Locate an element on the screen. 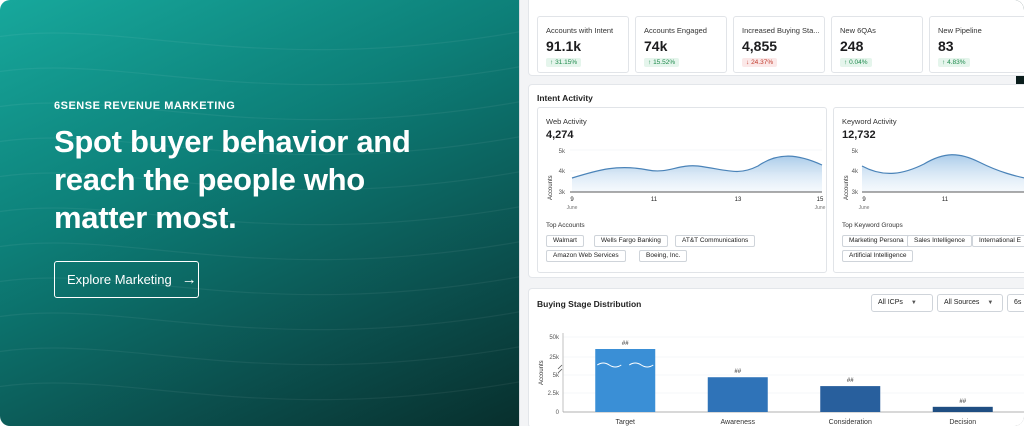 This screenshot has height=426, width=1024. account-tag: Wells Fargo Banking is located at coordinates (631, 241).